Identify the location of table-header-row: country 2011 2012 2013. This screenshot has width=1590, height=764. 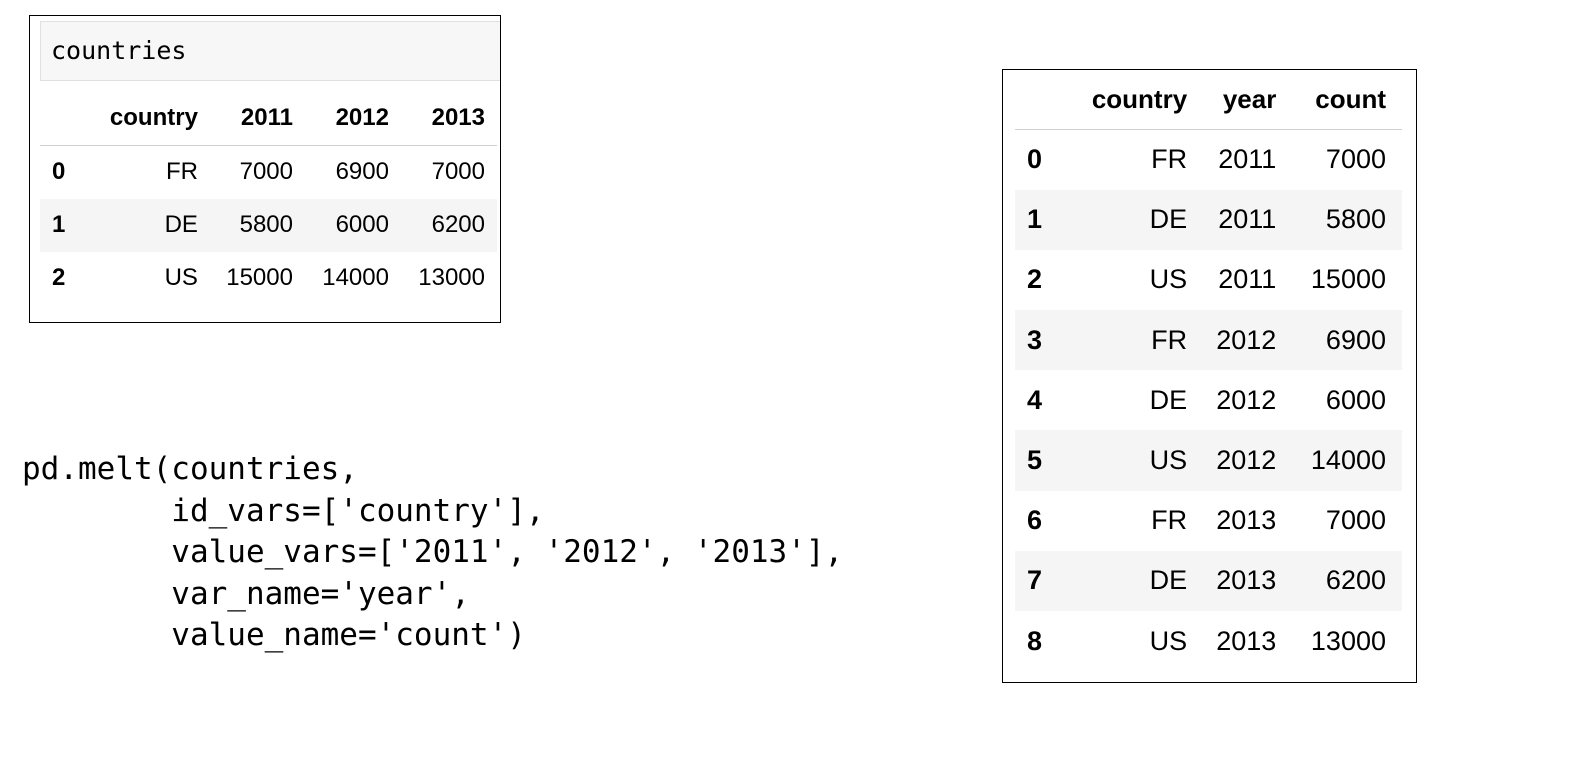
(268, 118).